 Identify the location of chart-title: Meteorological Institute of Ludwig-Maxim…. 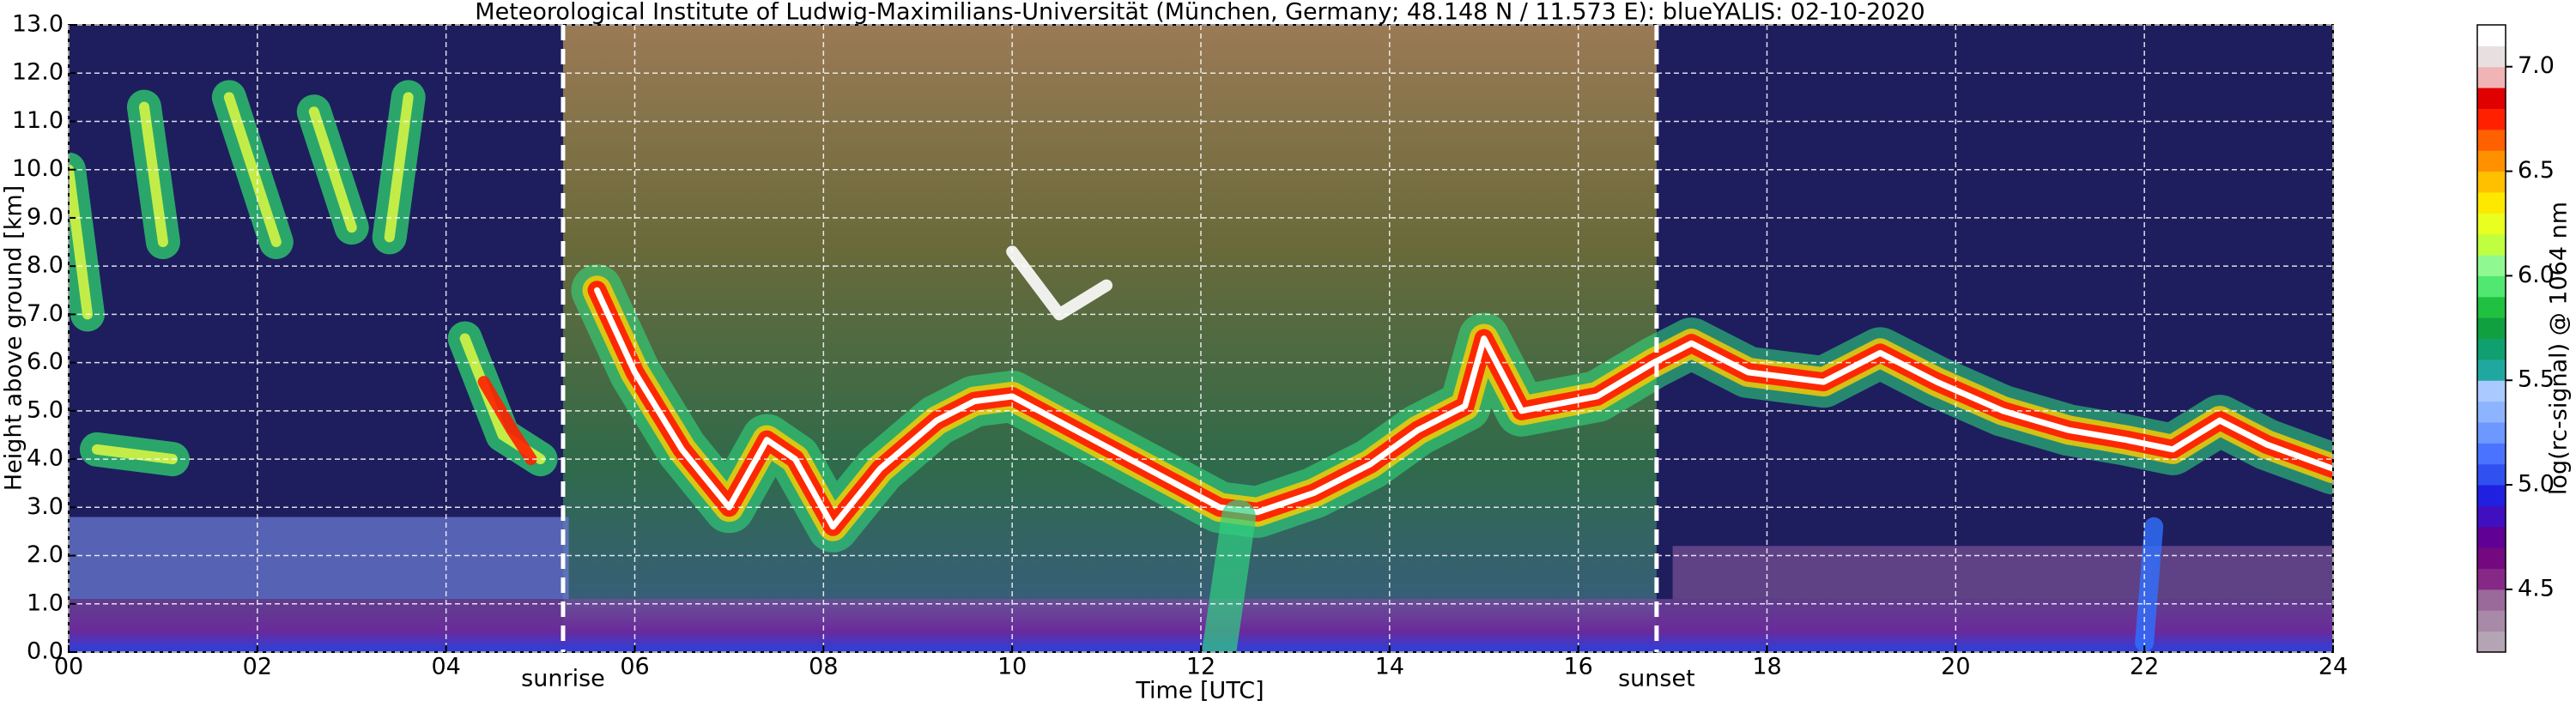
(1199, 13).